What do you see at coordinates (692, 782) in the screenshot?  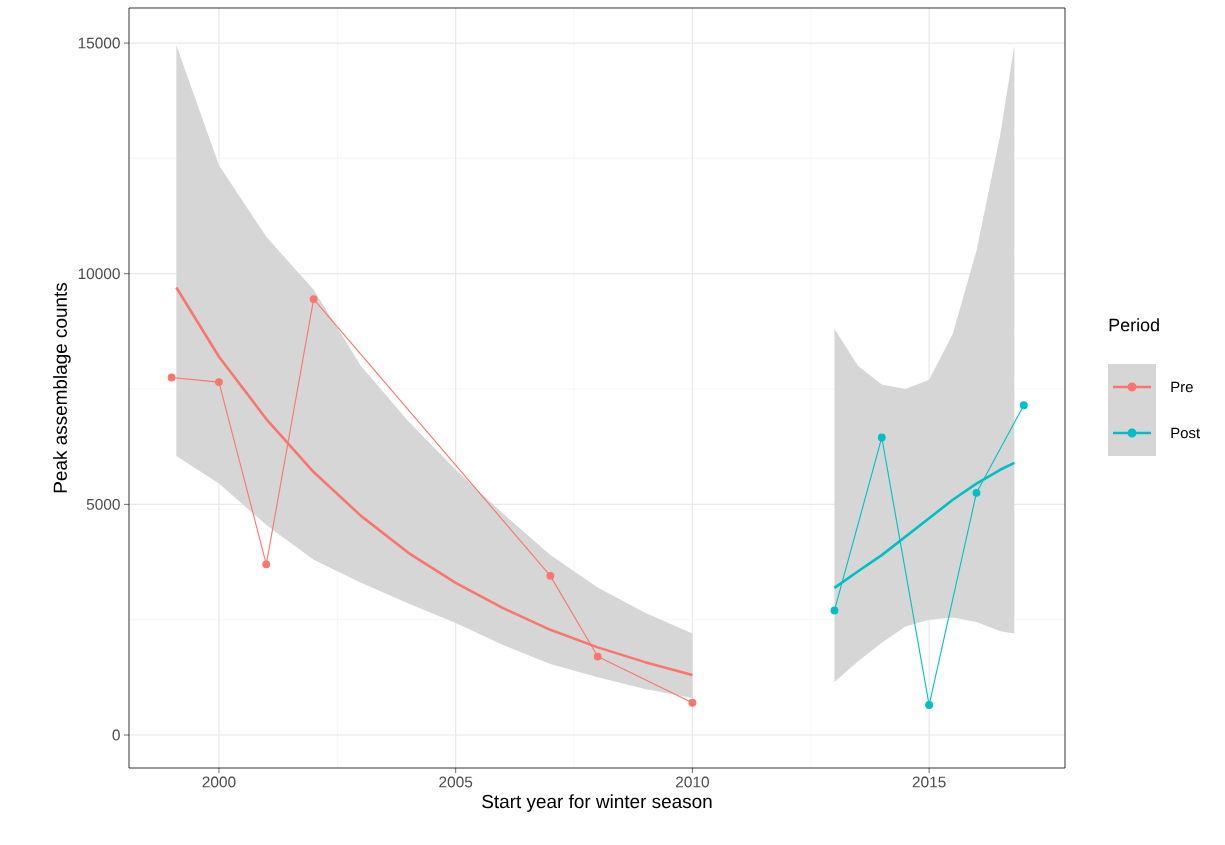 I see `x-tick-label: 2010` at bounding box center [692, 782].